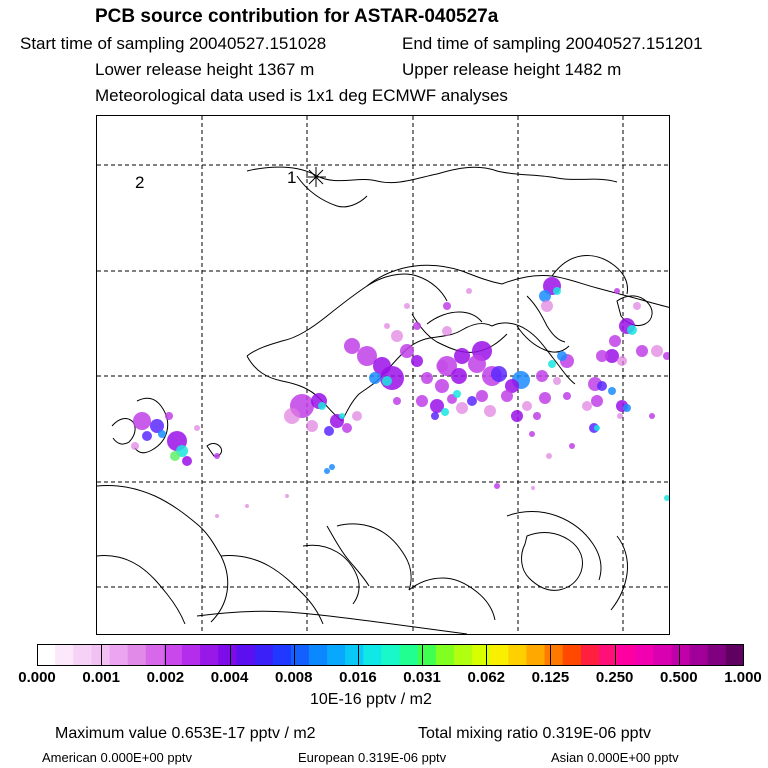 The image size is (768, 768). I want to click on colorbar-tick-label: 0.004, so click(229, 677).